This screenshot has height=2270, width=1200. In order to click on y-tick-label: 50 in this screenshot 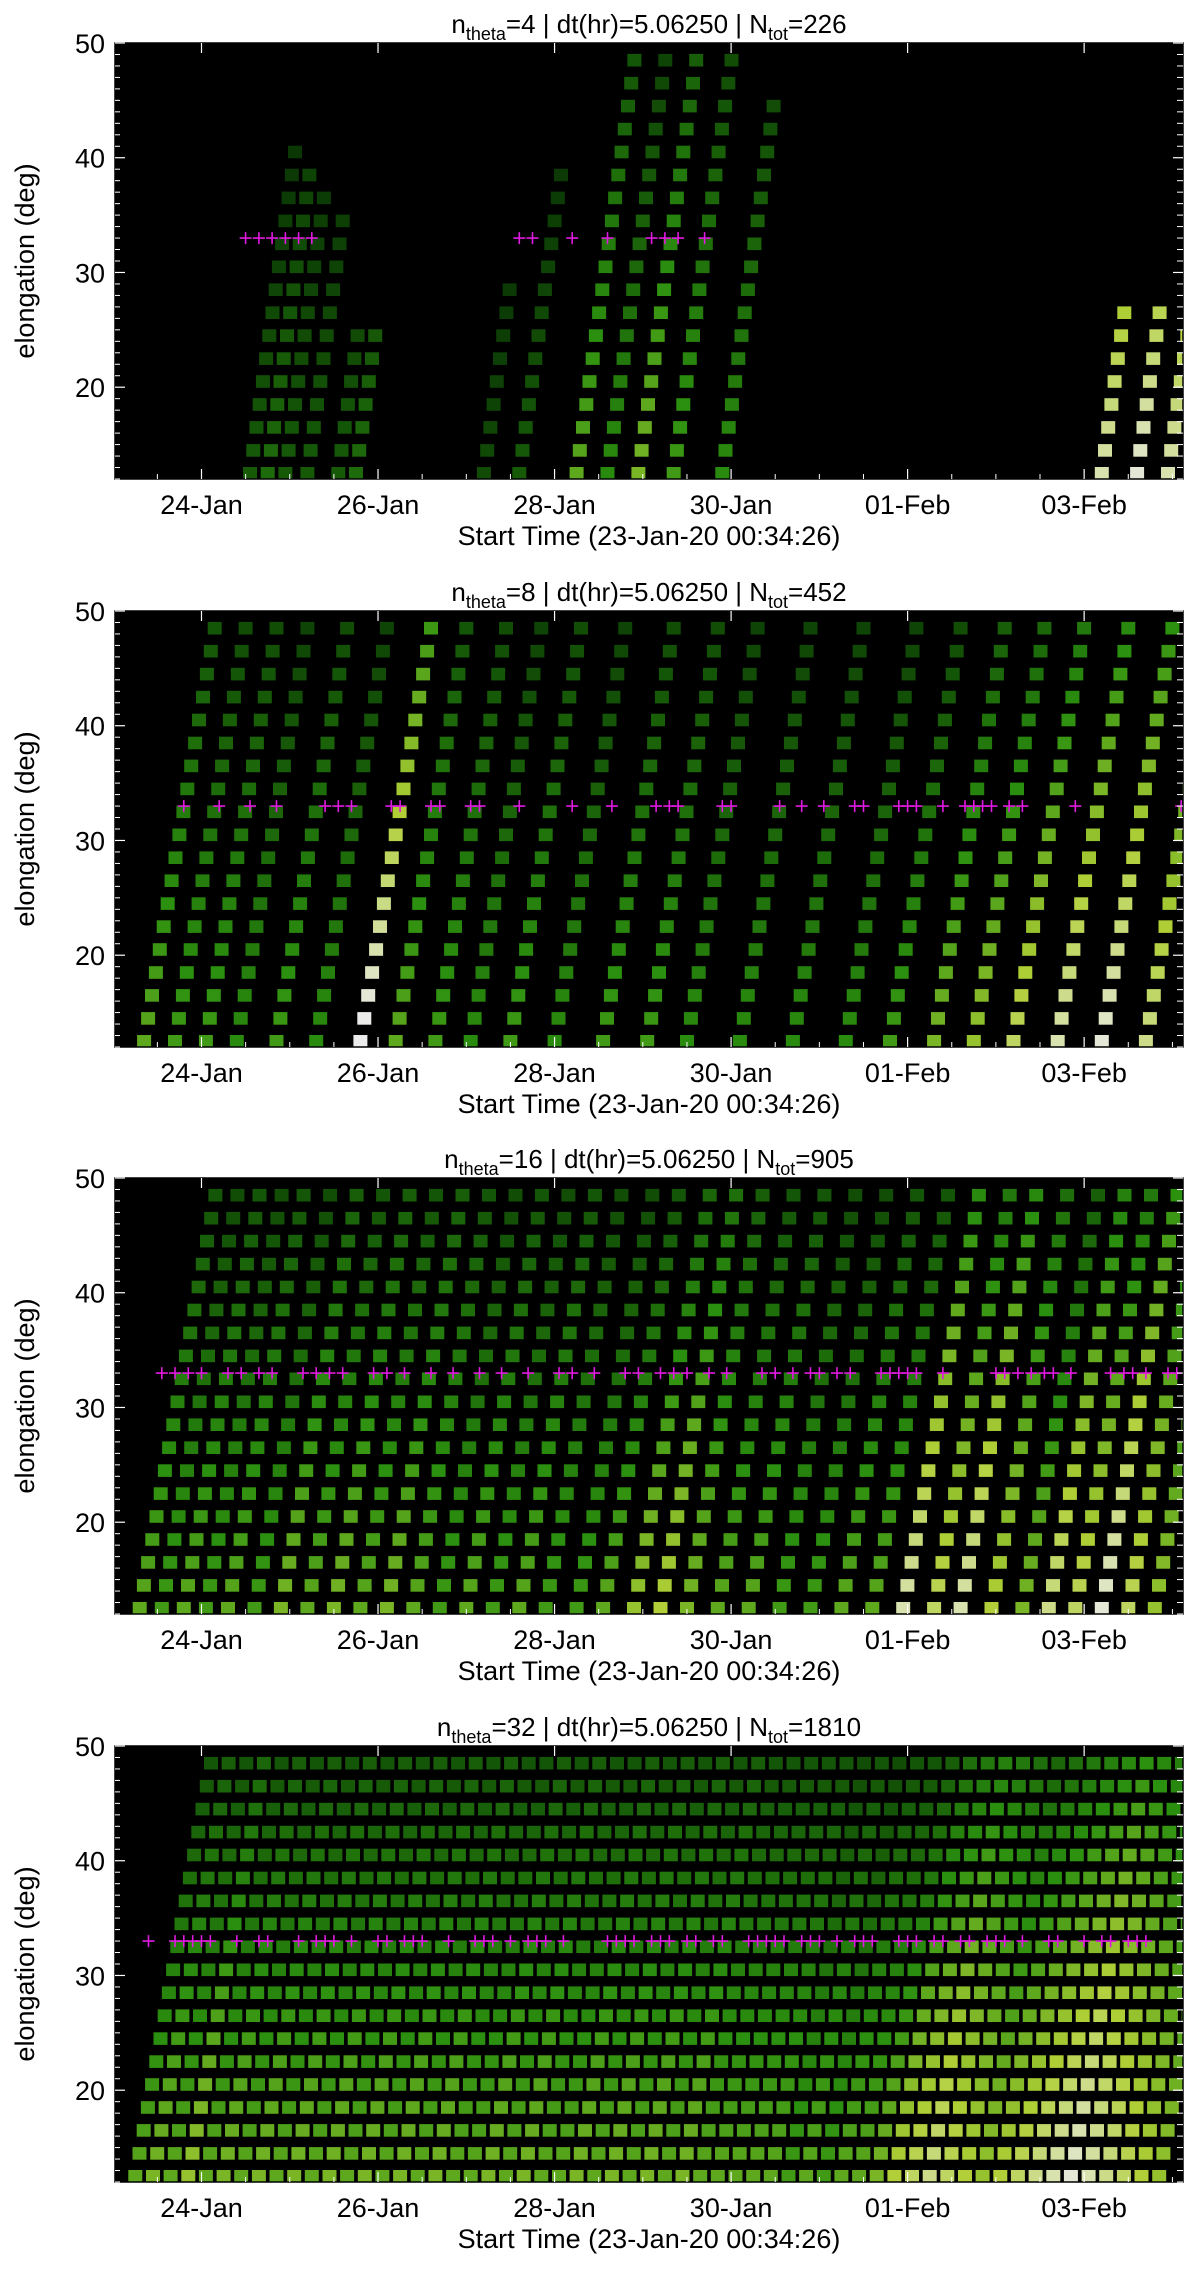, I will do `click(90, 1179)`.